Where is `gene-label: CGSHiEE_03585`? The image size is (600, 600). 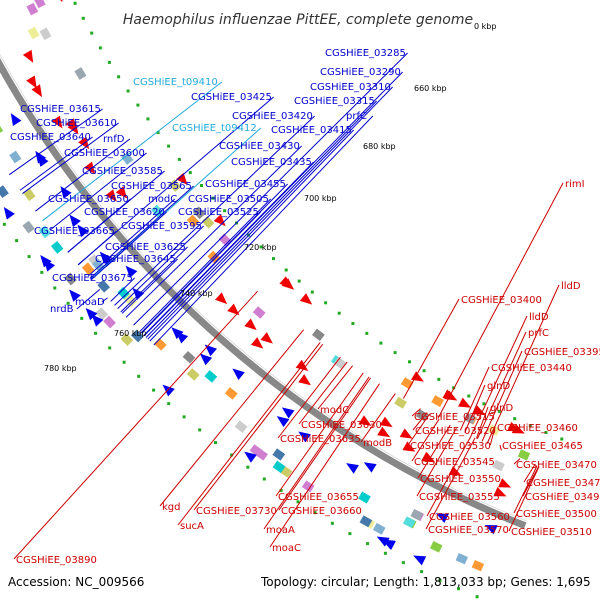
gene-label: CGSHiEE_03585 is located at coordinates (122, 171).